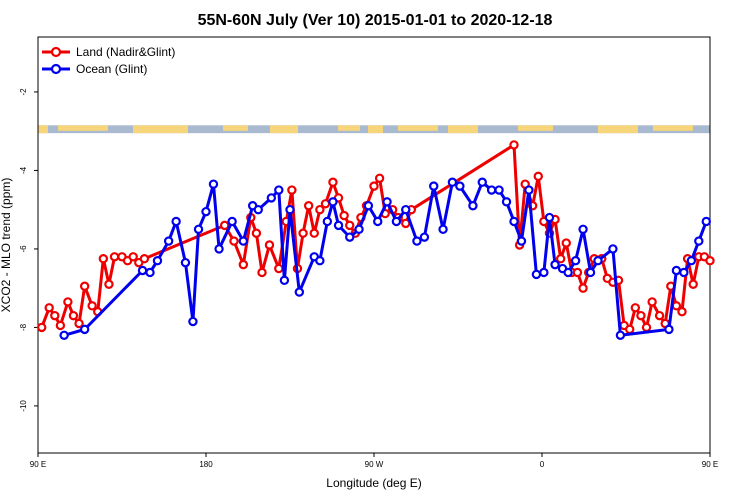 The width and height of the screenshot is (750, 500). Describe the element at coordinates (56, 69) in the screenshot. I see `legend-ocean-marker` at that location.